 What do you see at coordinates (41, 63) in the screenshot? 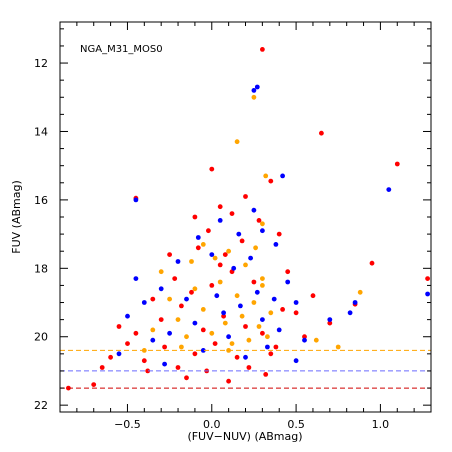
I see `y-tick-label: 12` at bounding box center [41, 63].